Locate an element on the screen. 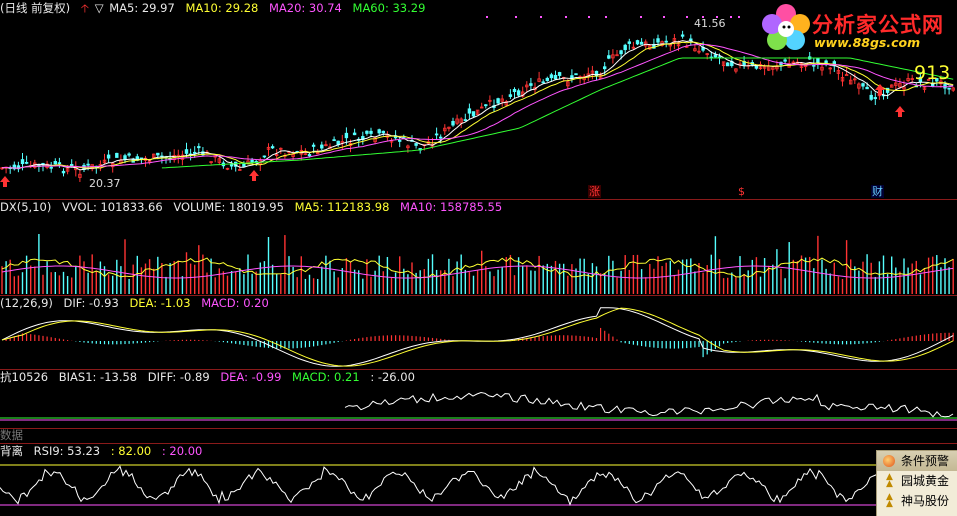  event-badge-finance: 财 is located at coordinates (877, 191).